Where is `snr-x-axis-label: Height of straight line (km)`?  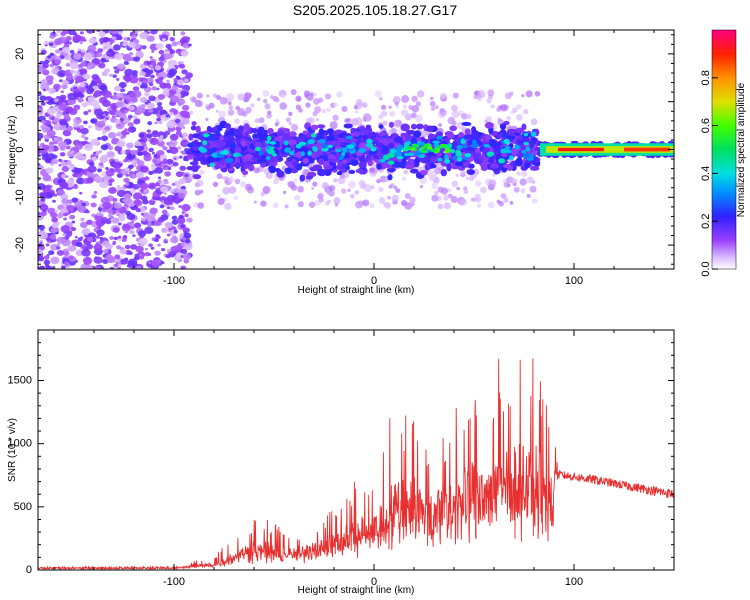 snr-x-axis-label: Height of straight line (km) is located at coordinates (356, 590).